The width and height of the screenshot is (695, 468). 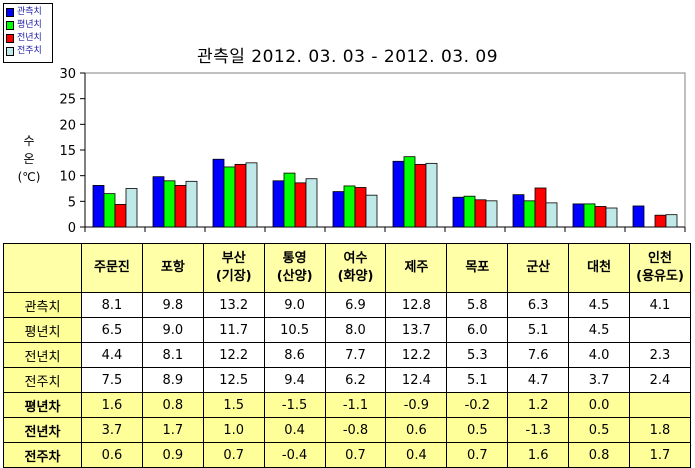 I want to click on table-cell: 4.4, so click(x=112, y=355).